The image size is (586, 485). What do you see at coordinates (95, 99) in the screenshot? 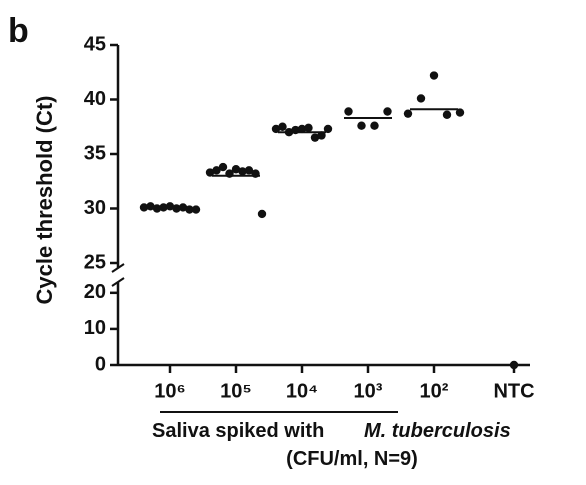
I see `y-tick-label: 40` at bounding box center [95, 99].